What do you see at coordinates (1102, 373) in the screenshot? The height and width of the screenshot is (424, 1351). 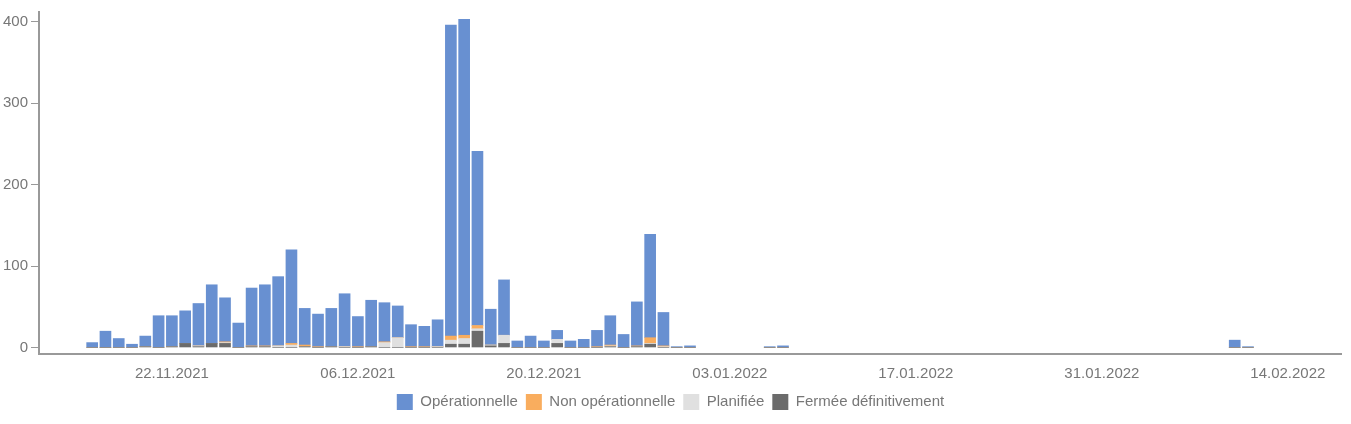 I see `x-tick-label: 31.01.2022` at bounding box center [1102, 373].